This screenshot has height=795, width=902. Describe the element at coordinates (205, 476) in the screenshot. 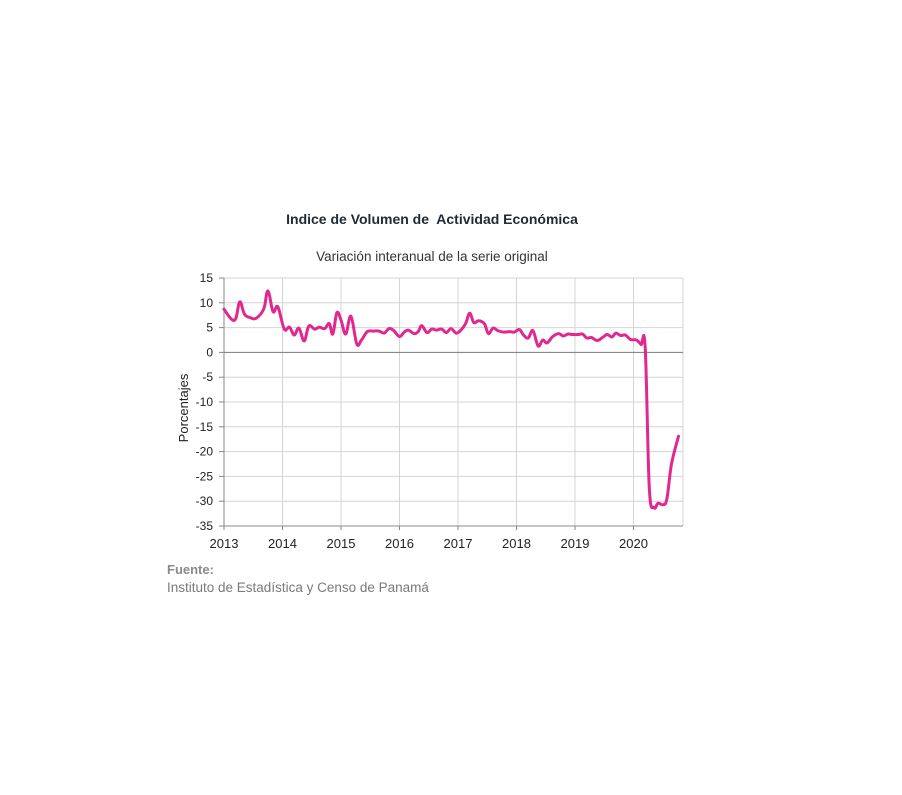

I see `y-tick-label: -25` at that location.